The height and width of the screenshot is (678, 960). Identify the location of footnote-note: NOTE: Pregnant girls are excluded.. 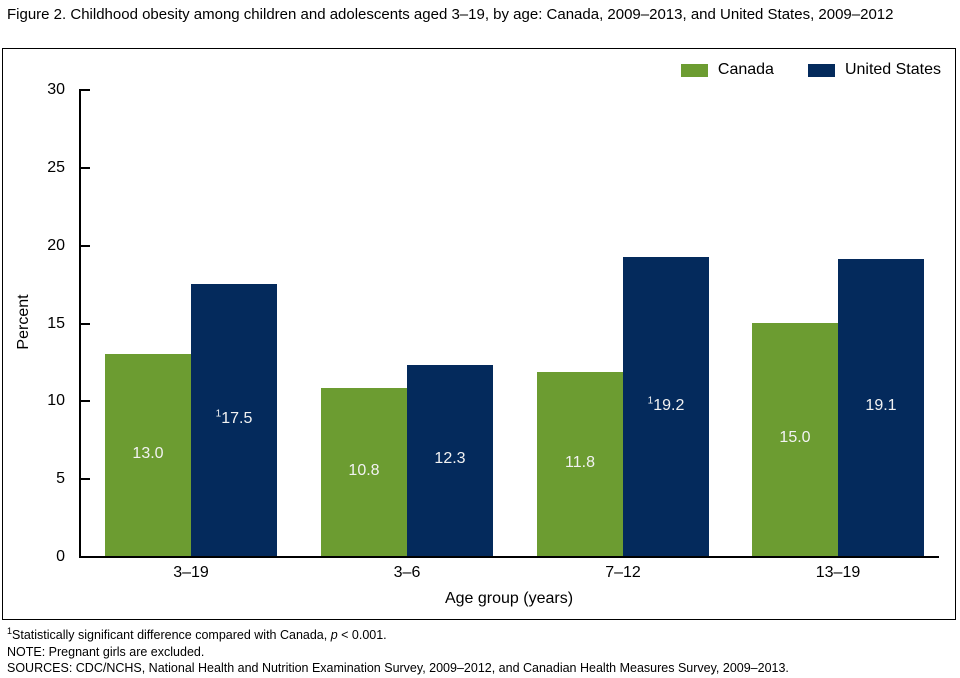
(106, 651).